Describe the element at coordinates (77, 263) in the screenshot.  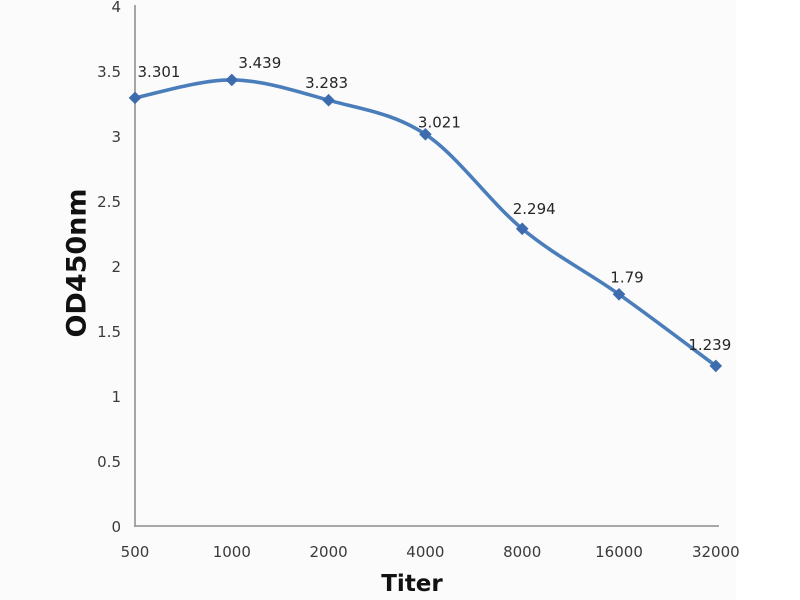
I see `y-axis-title: OD450nm` at that location.